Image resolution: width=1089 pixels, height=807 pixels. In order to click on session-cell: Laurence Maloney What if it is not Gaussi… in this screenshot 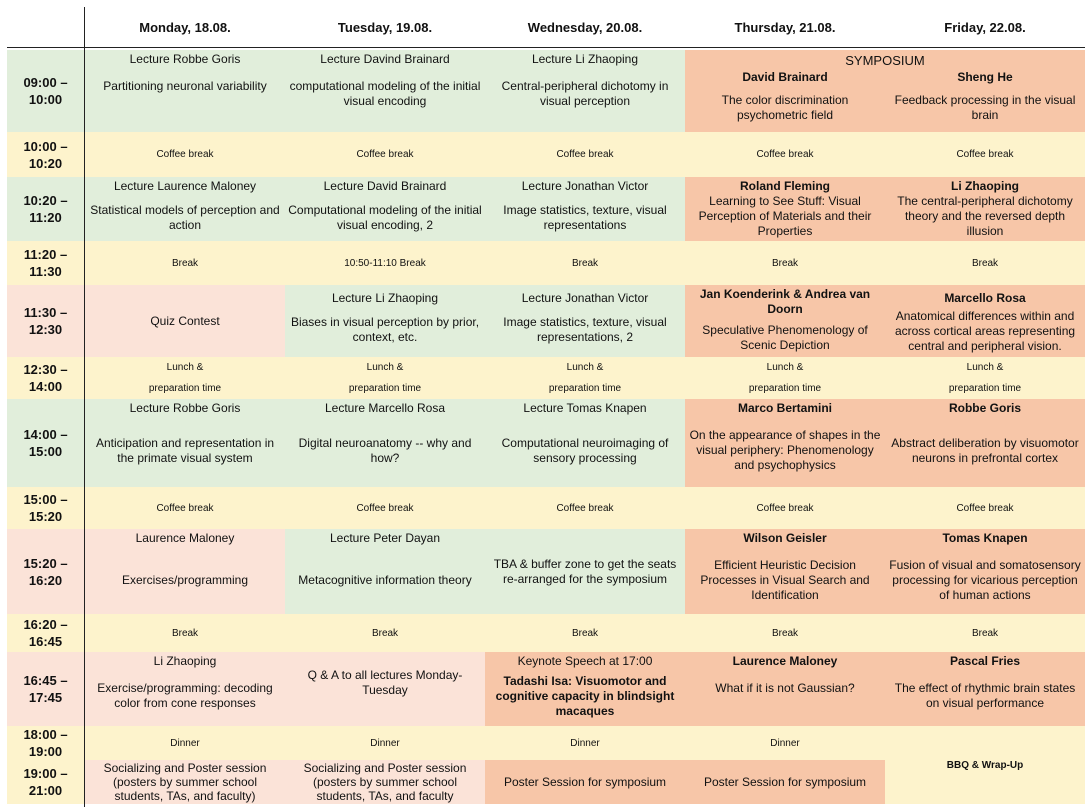, I will do `click(785, 689)`.